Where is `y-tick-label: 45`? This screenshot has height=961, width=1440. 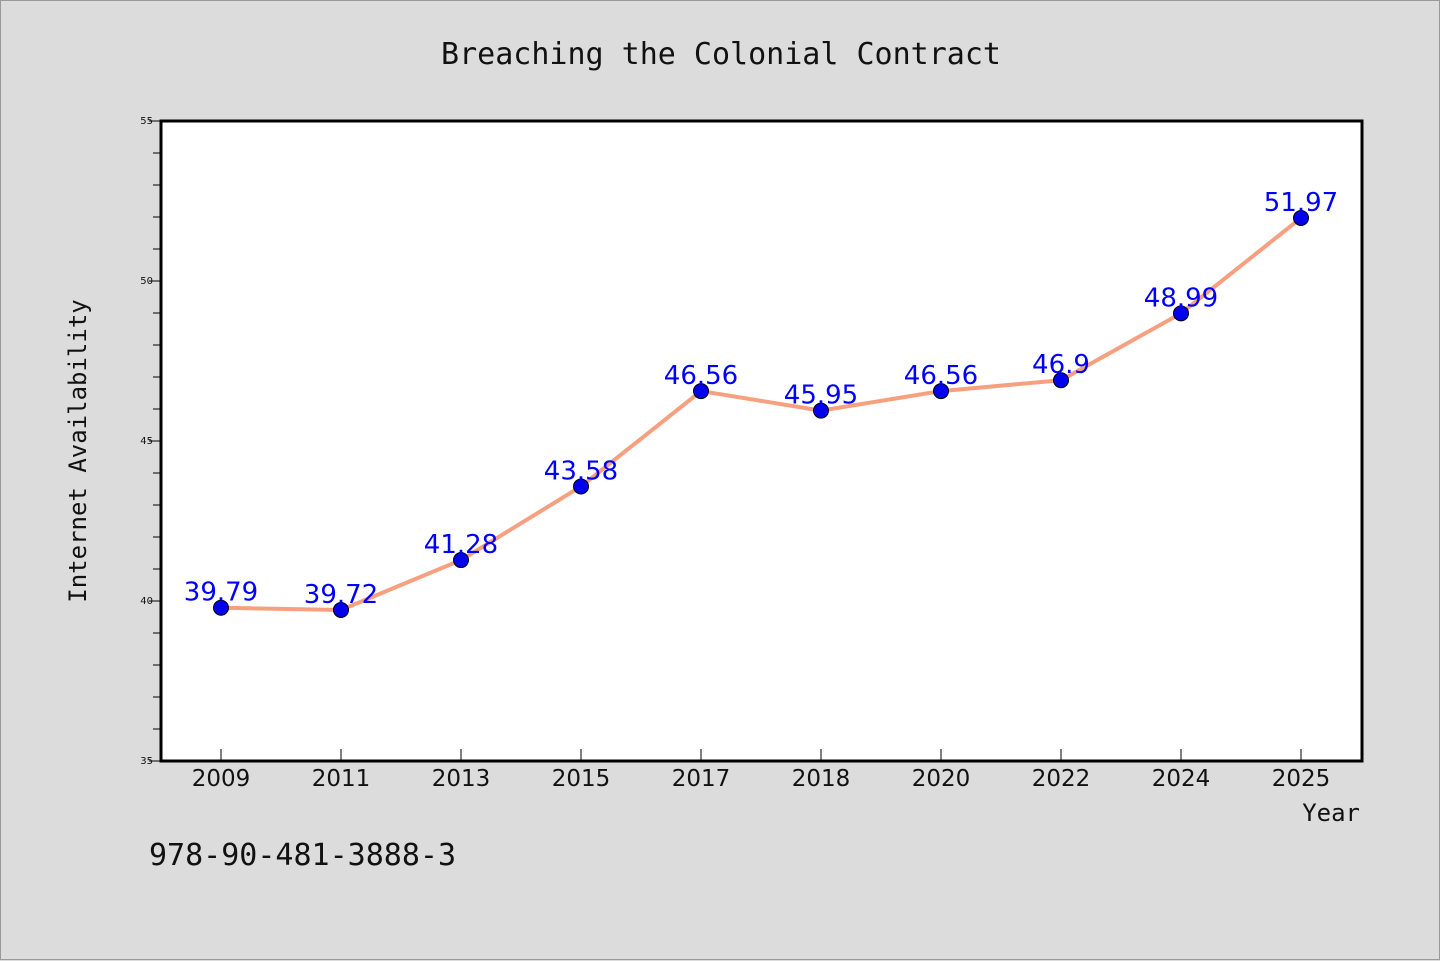 y-tick-label: 45 is located at coordinates (146, 441).